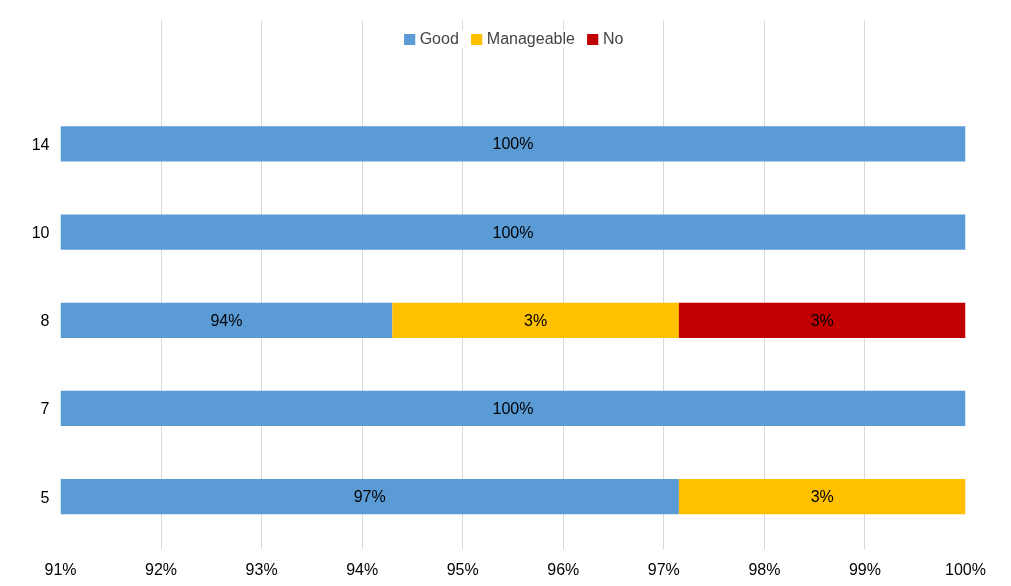 This screenshot has width=1011, height=586. Describe the element at coordinates (864, 569) in the screenshot. I see `x-tick-label: 99%` at that location.